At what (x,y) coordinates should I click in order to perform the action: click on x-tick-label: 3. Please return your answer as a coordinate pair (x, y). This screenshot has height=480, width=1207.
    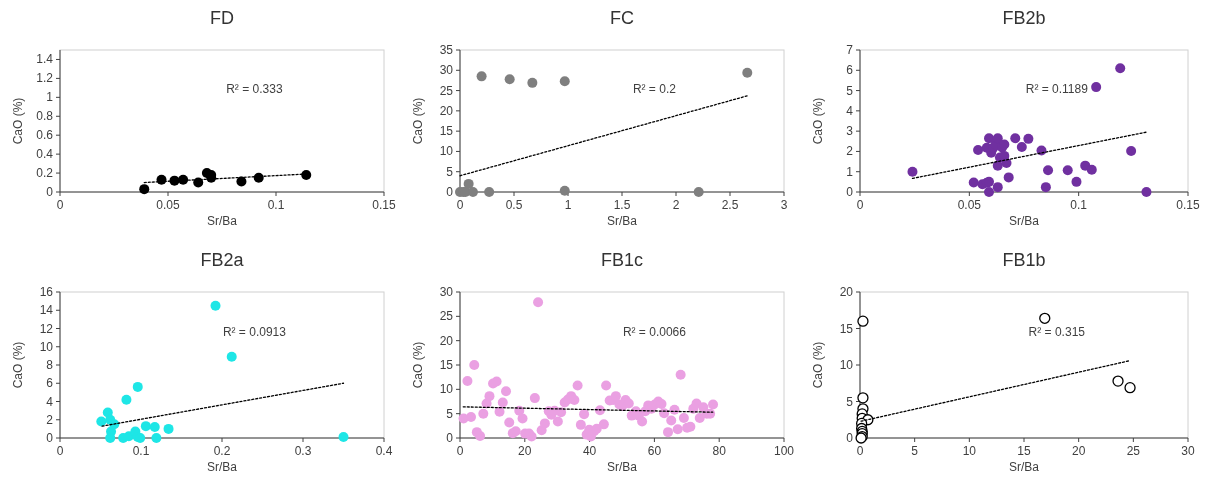
    Looking at the image, I should click on (784, 205).